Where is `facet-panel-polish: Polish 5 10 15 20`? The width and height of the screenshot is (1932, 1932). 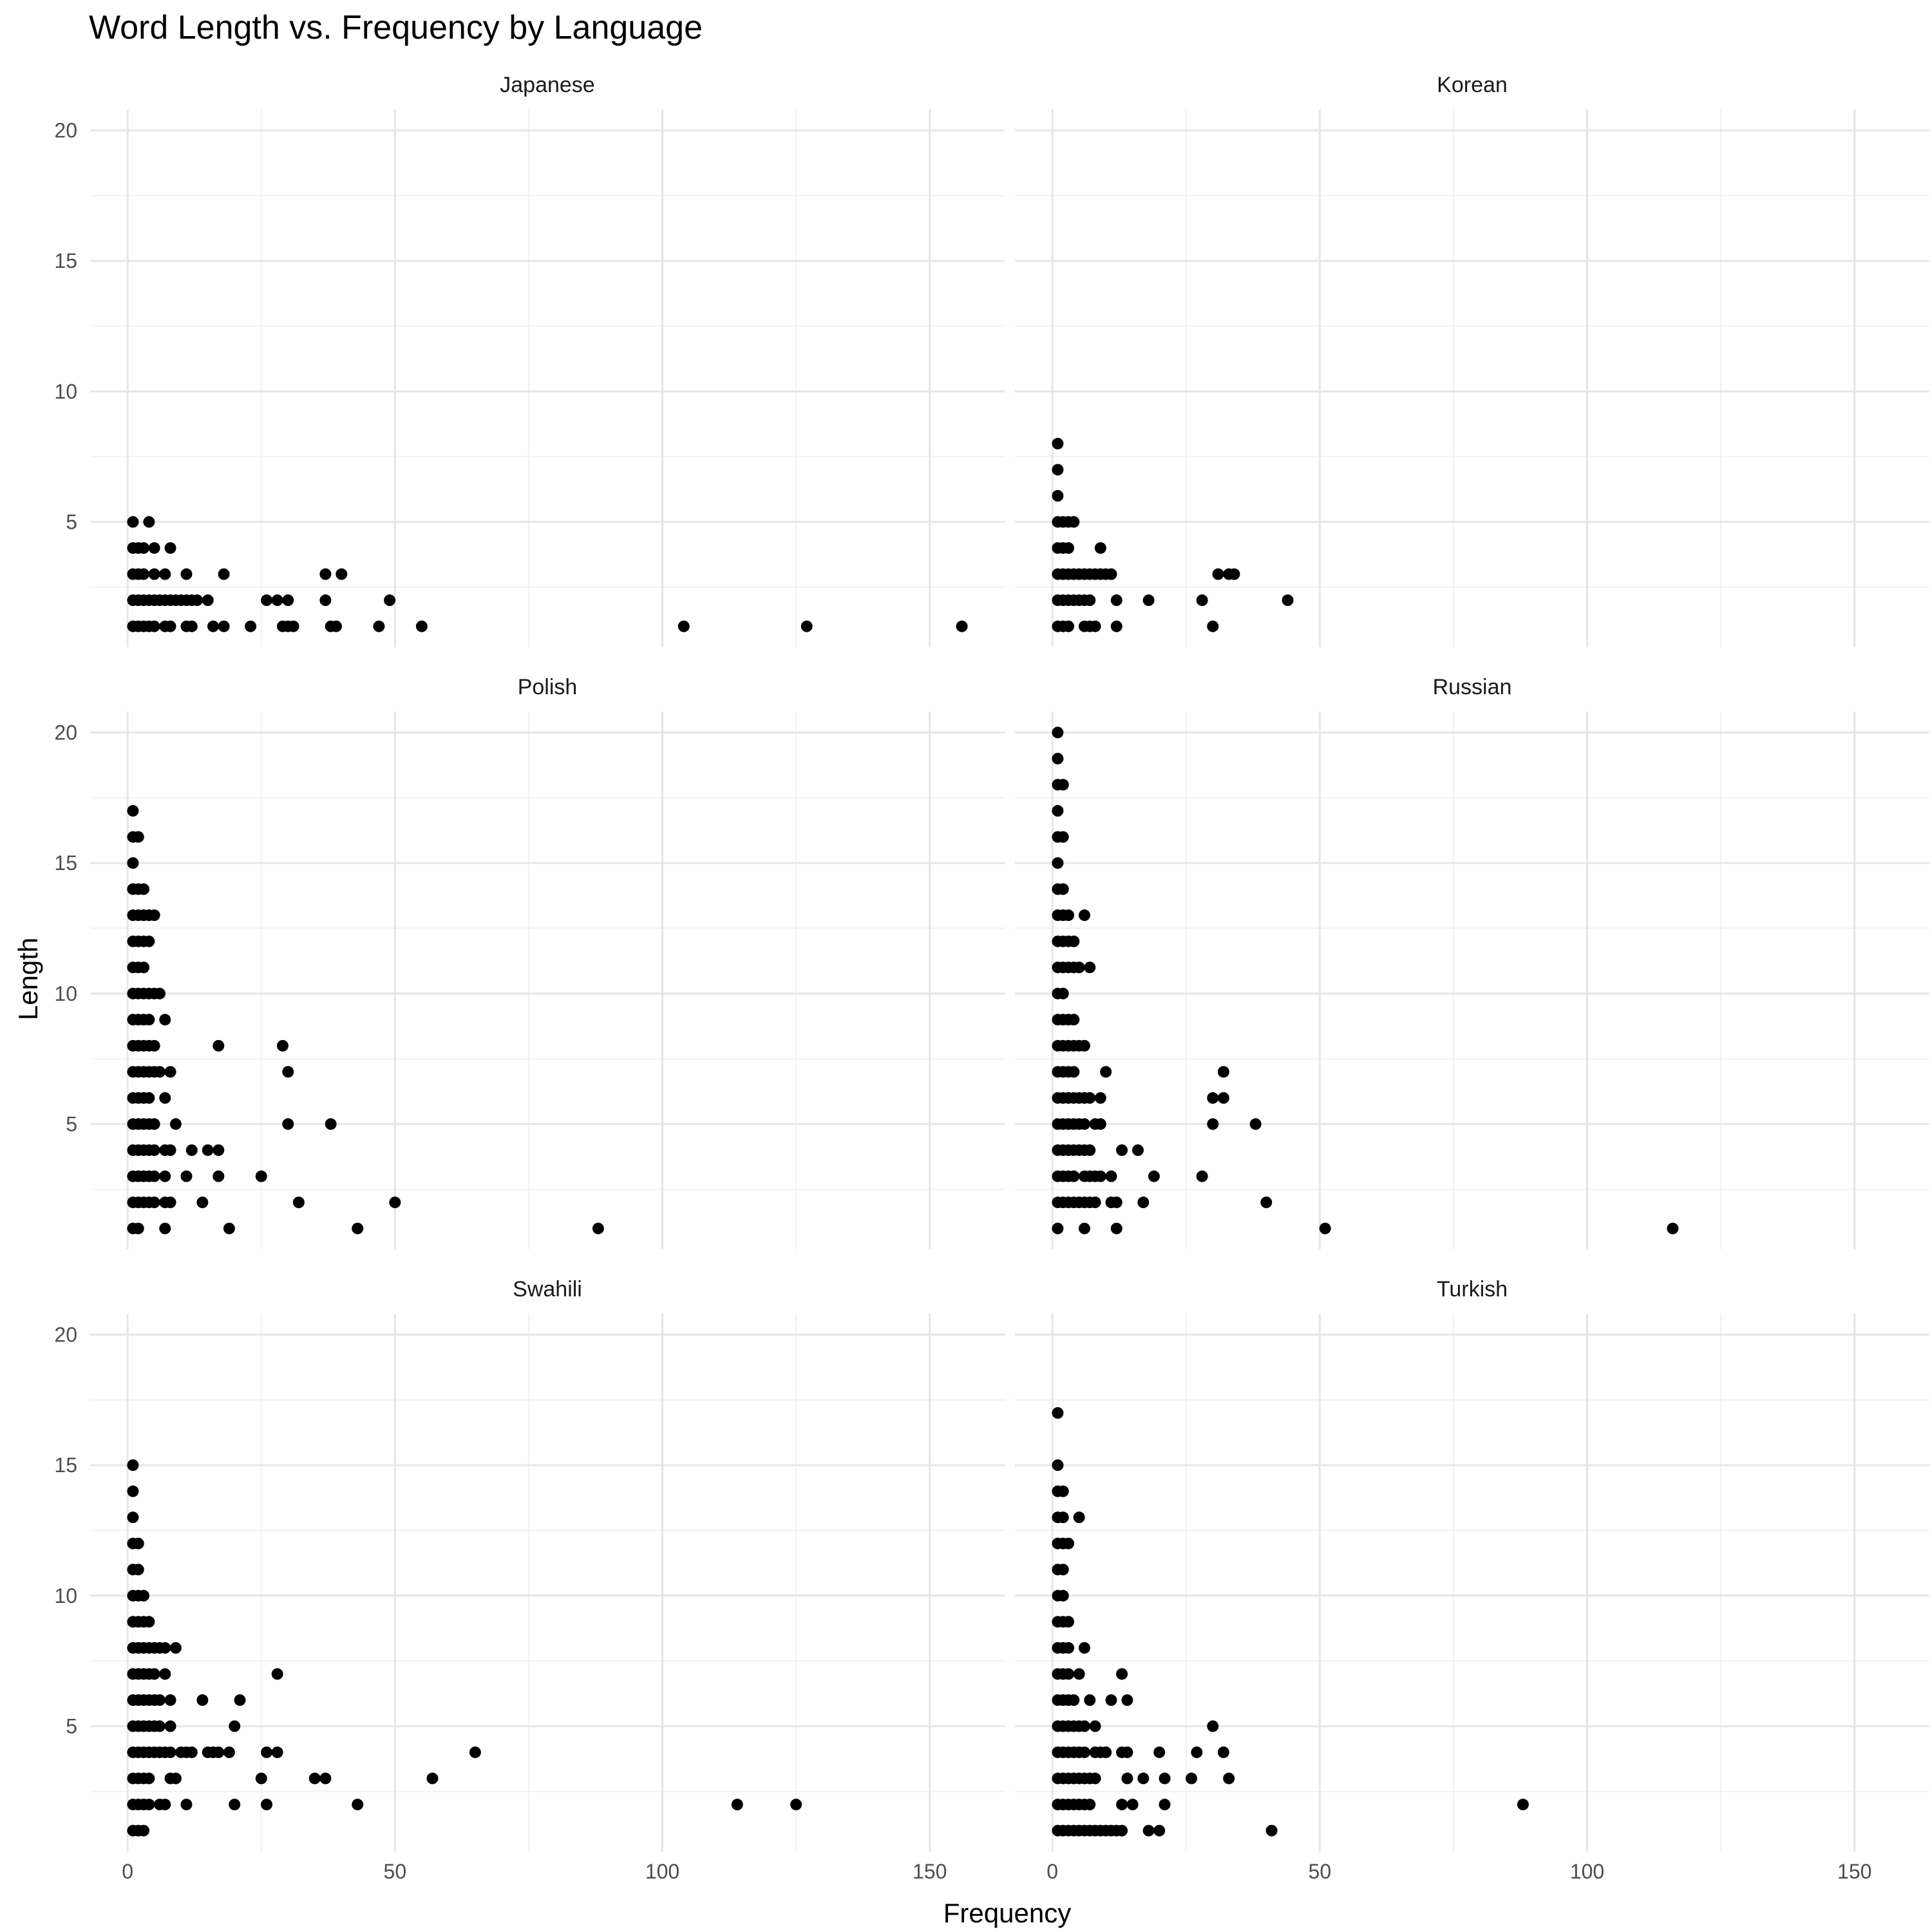 facet-panel-polish: Polish 5 10 15 20 is located at coordinates (529, 962).